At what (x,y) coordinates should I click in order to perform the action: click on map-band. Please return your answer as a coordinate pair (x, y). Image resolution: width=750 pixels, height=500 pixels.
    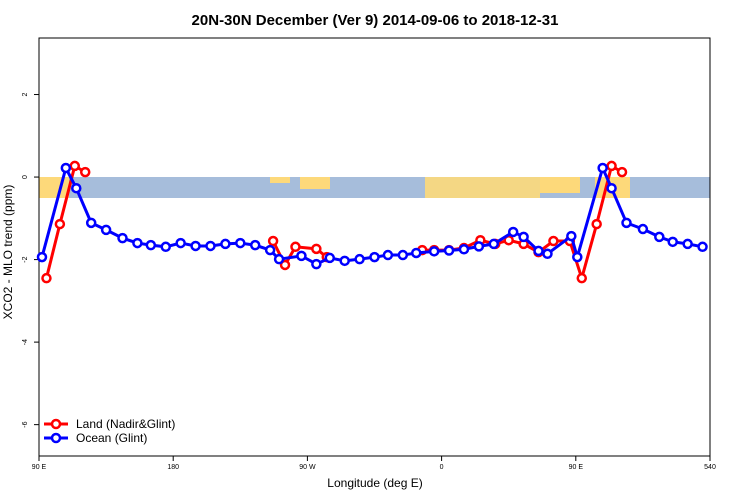
    Looking at the image, I should click on (374, 187).